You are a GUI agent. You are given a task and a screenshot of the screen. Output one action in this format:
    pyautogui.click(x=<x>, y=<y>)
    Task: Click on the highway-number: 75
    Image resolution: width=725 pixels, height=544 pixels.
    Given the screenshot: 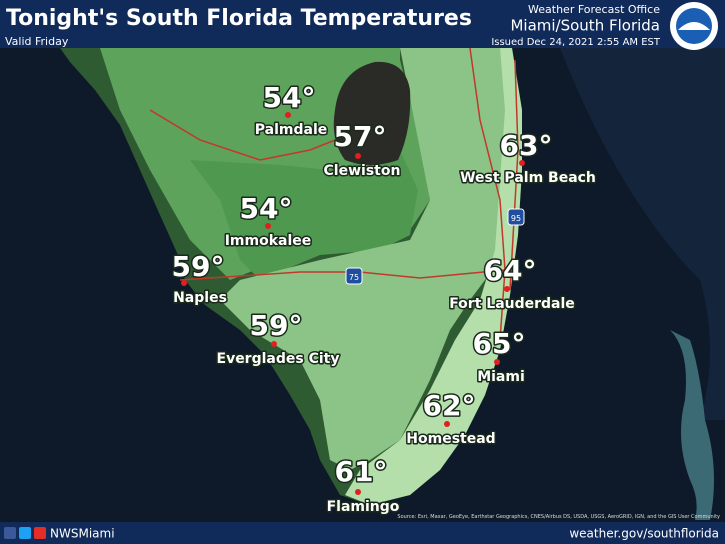 What is the action you would take?
    pyautogui.click(x=354, y=277)
    